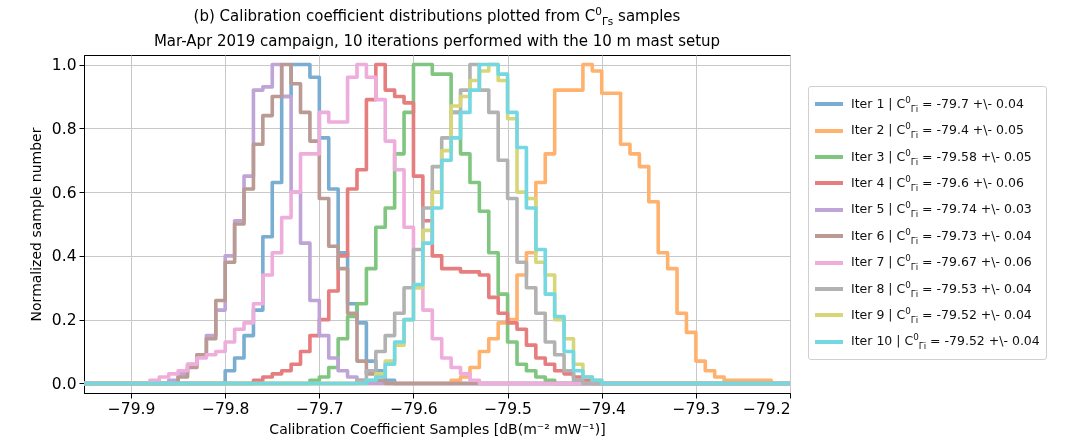 Image resolution: width=1084 pixels, height=448 pixels. Describe the element at coordinates (320, 408) in the screenshot. I see `x-tick-label: −79.7` at that location.